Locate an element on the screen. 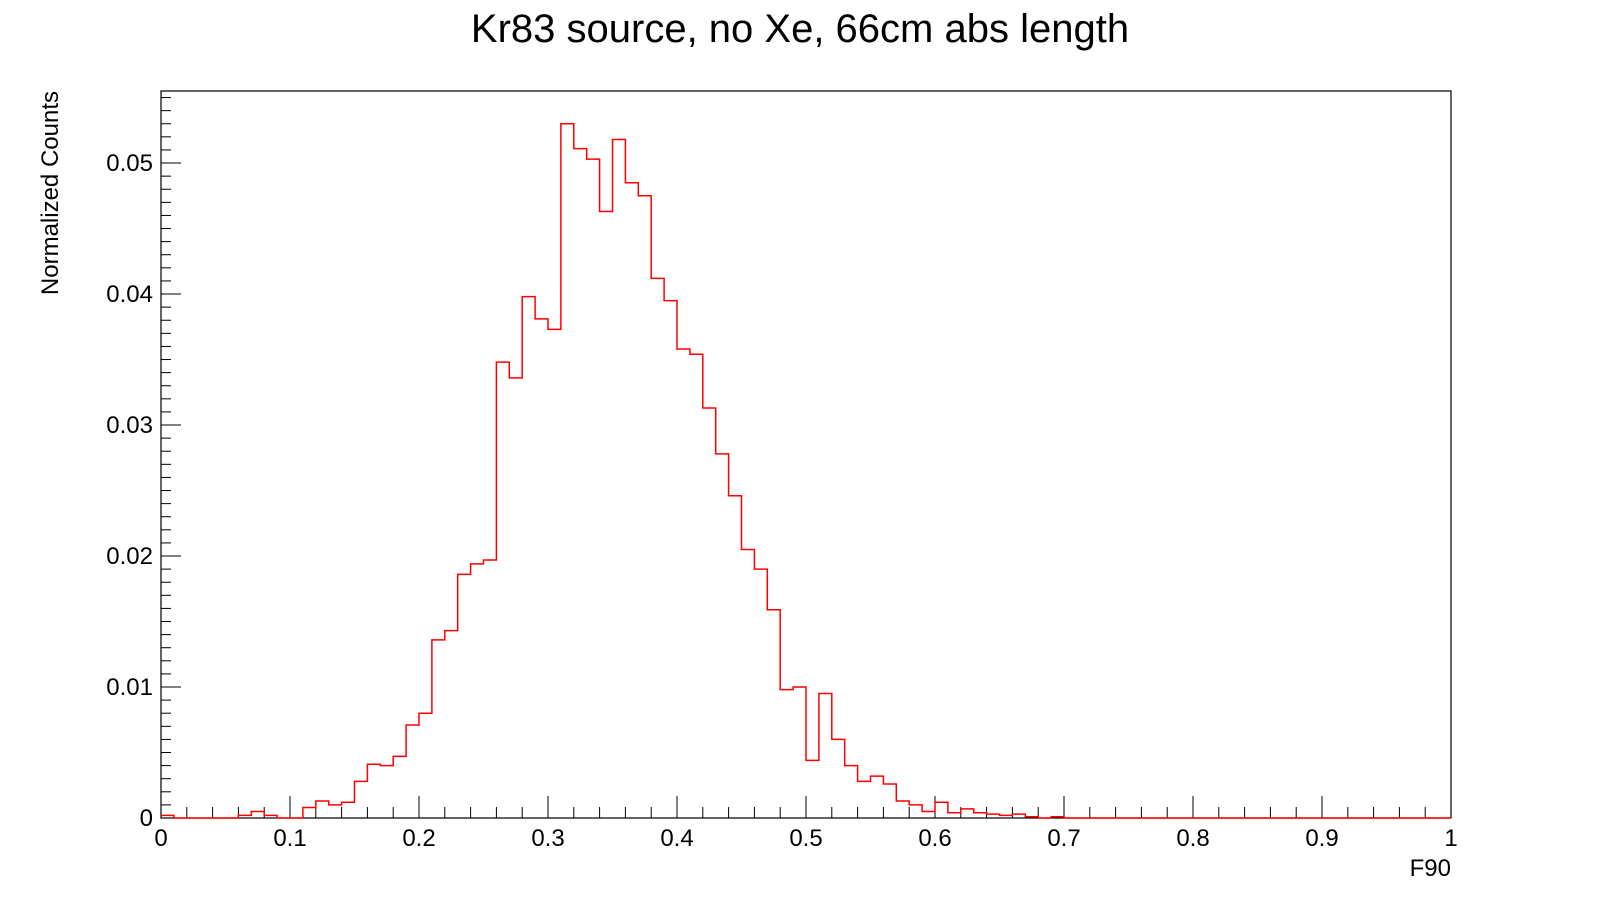 Image resolution: width=1600 pixels, height=900 pixels. x-axis: 0 0.1 0.2 0.3 0.4 0.5 0.6 0.7 0.8 0.9 1 is located at coordinates (806, 824).